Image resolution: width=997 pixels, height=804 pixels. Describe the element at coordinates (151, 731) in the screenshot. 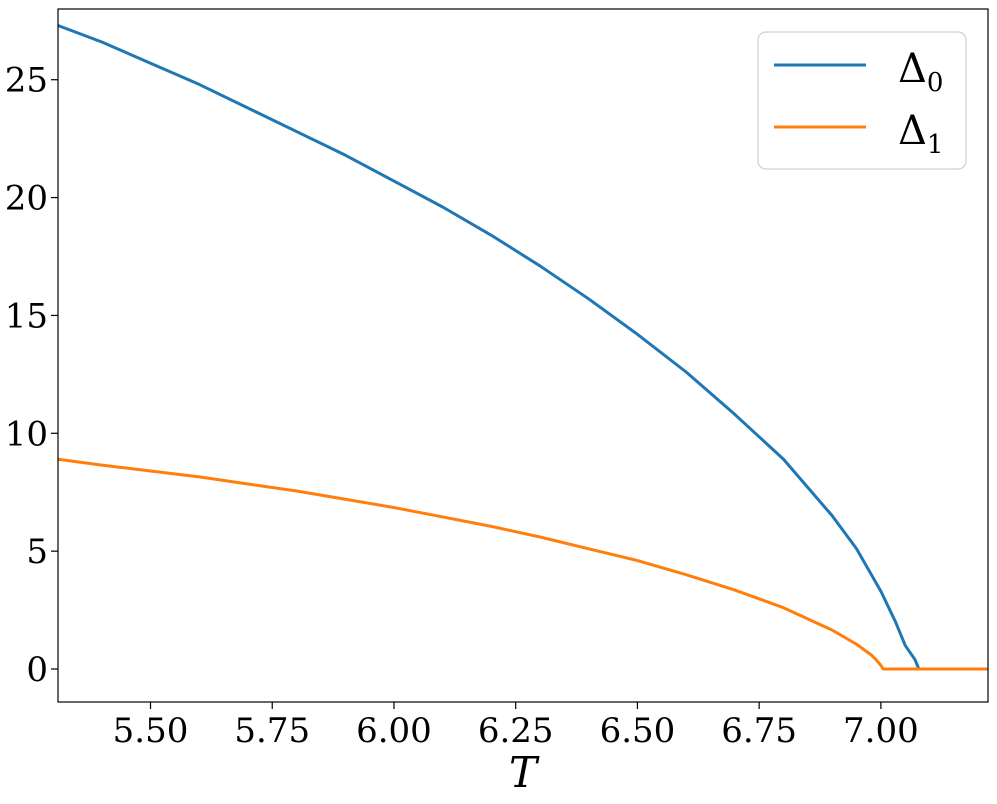

I see `x-tick-label: 5.50` at that location.